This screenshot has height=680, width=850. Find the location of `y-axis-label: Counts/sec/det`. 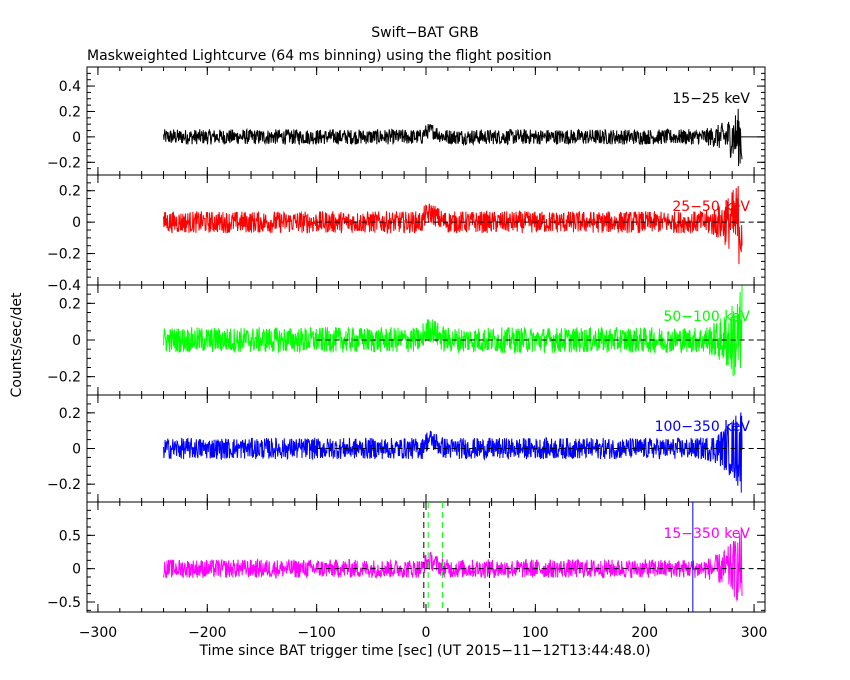

y-axis-label: Counts/sec/det is located at coordinates (17, 344).